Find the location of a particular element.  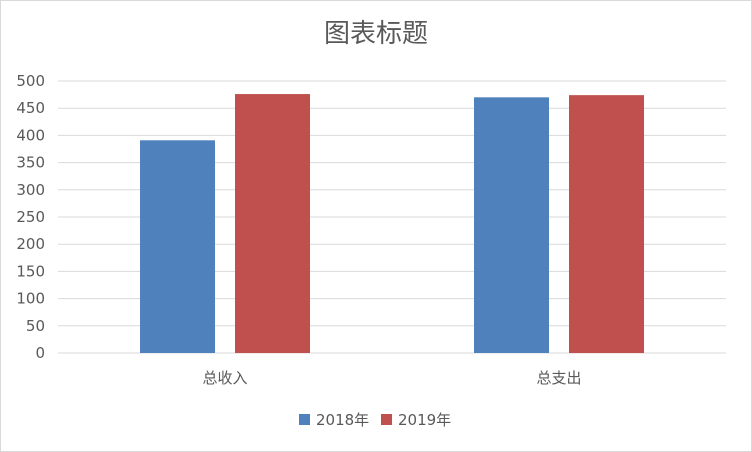

x-category-label: 总收入 is located at coordinates (224, 378).